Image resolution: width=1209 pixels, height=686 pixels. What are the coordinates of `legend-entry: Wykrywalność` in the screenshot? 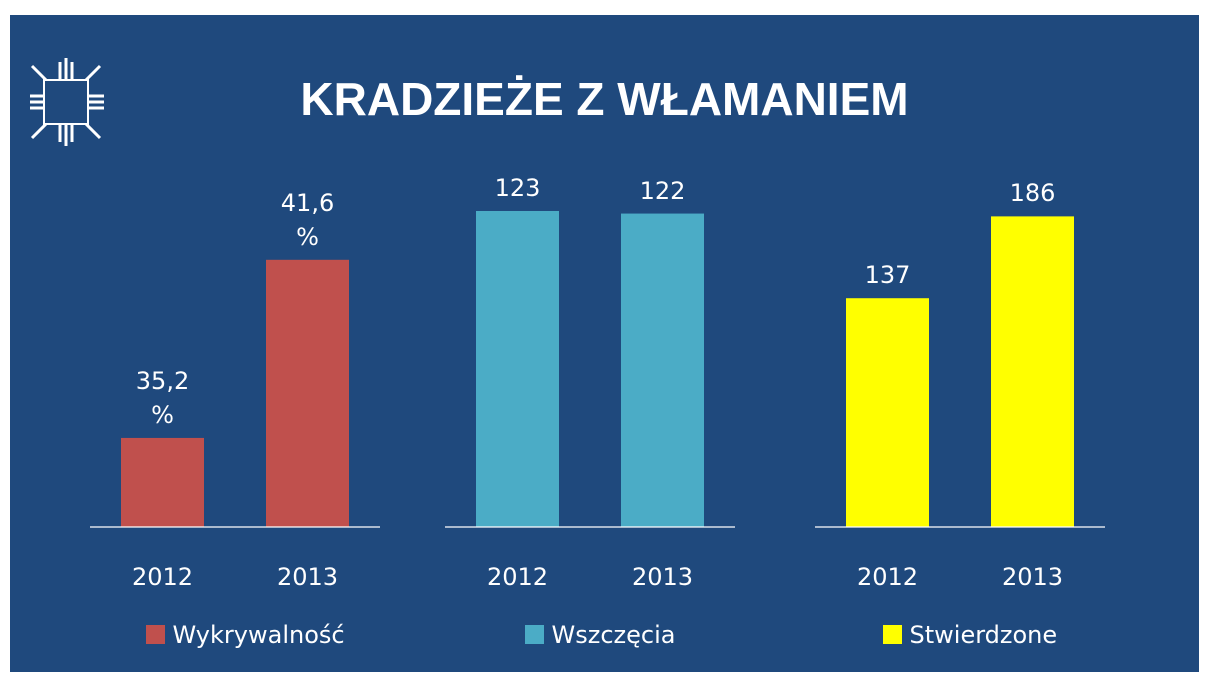 It's located at (245, 635).